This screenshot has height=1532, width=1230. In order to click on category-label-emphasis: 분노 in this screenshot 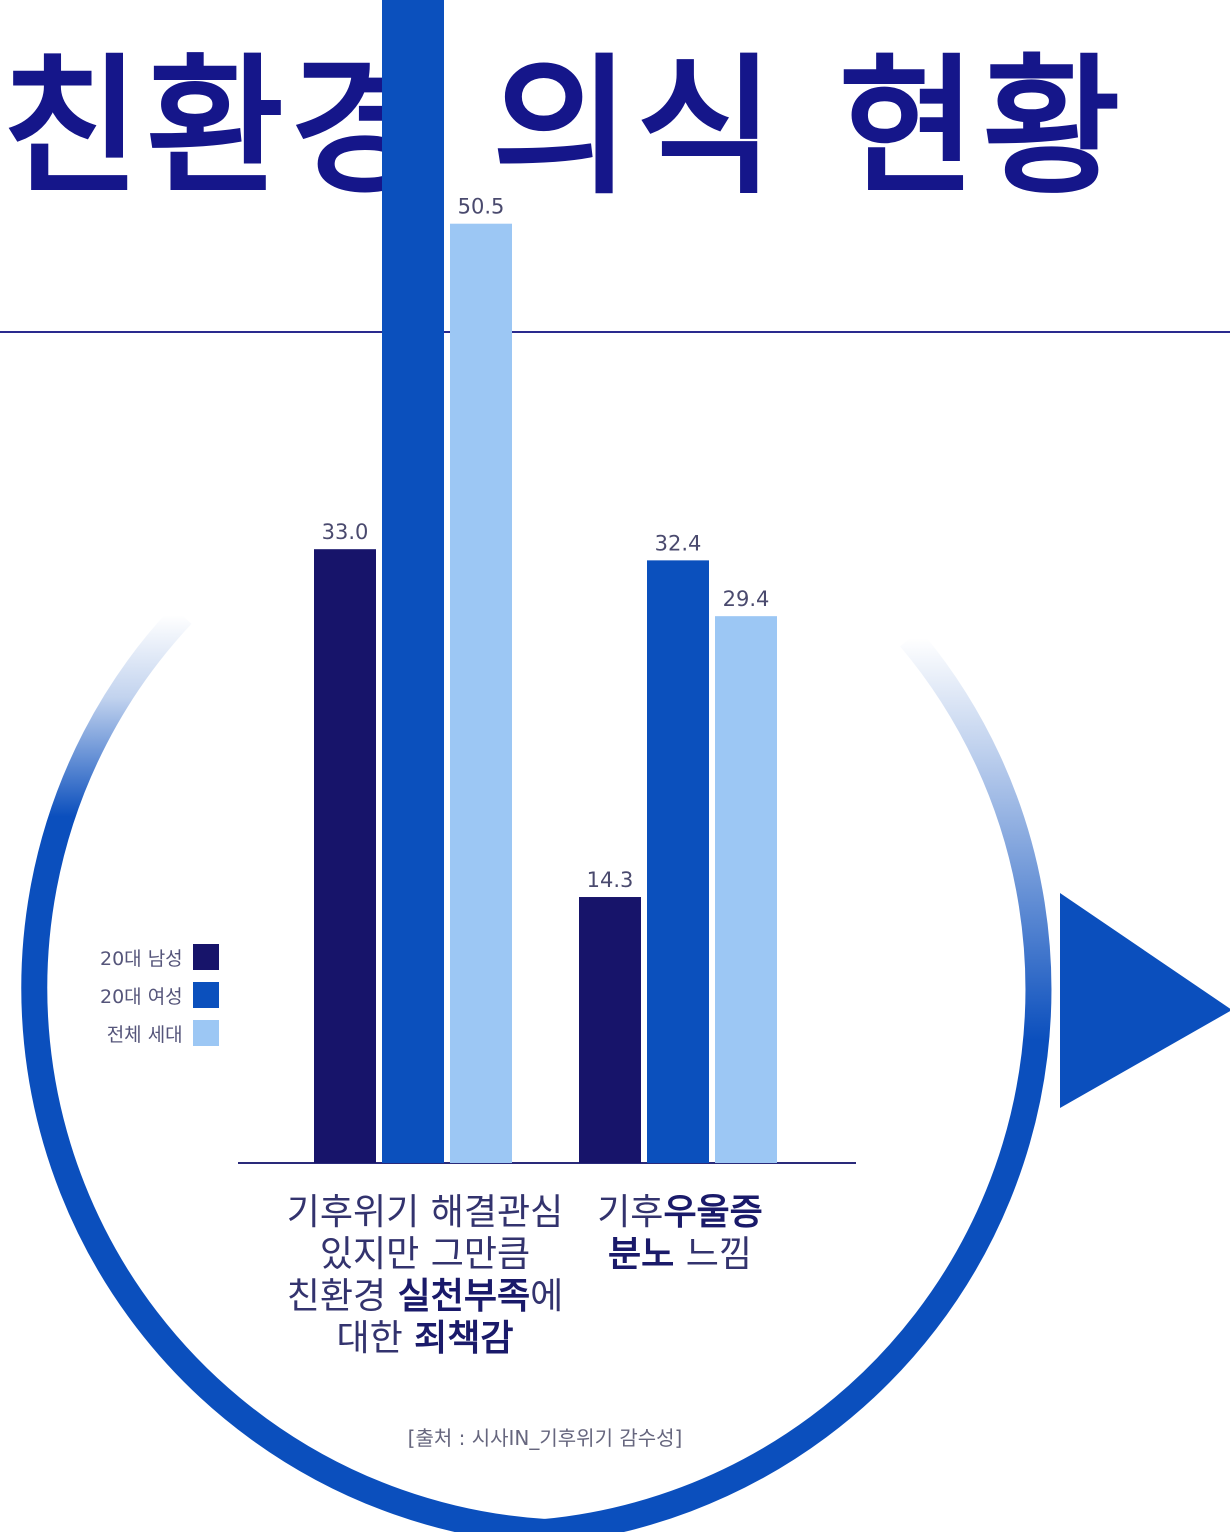, I will do `click(641, 1254)`.